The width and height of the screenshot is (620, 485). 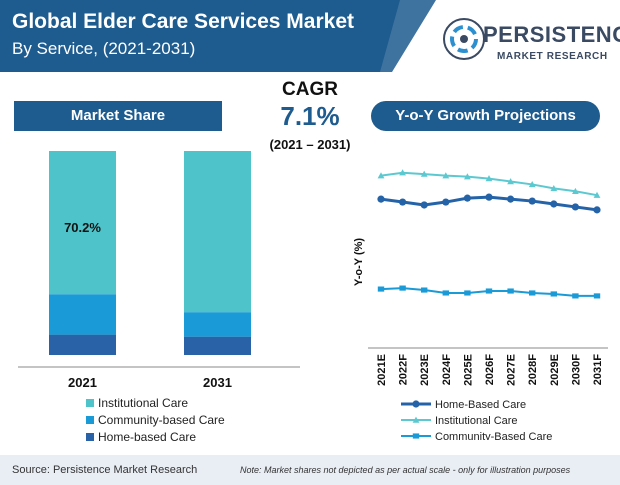 What do you see at coordinates (310, 144) in the screenshot?
I see `cagr-period: (2021 – 2031)` at bounding box center [310, 144].